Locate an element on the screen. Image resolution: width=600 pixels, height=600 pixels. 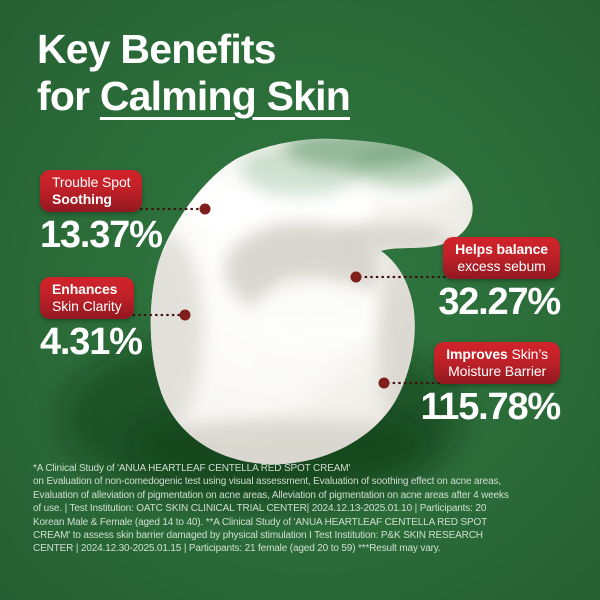
badge-text-regular: Moisture Barrier is located at coordinates (497, 370).